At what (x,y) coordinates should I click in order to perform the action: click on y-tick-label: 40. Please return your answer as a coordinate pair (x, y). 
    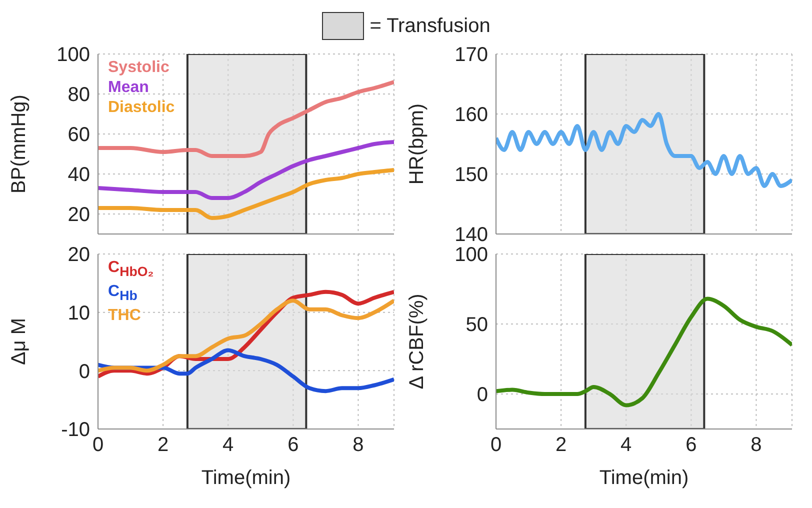
    Looking at the image, I should click on (79, 175).